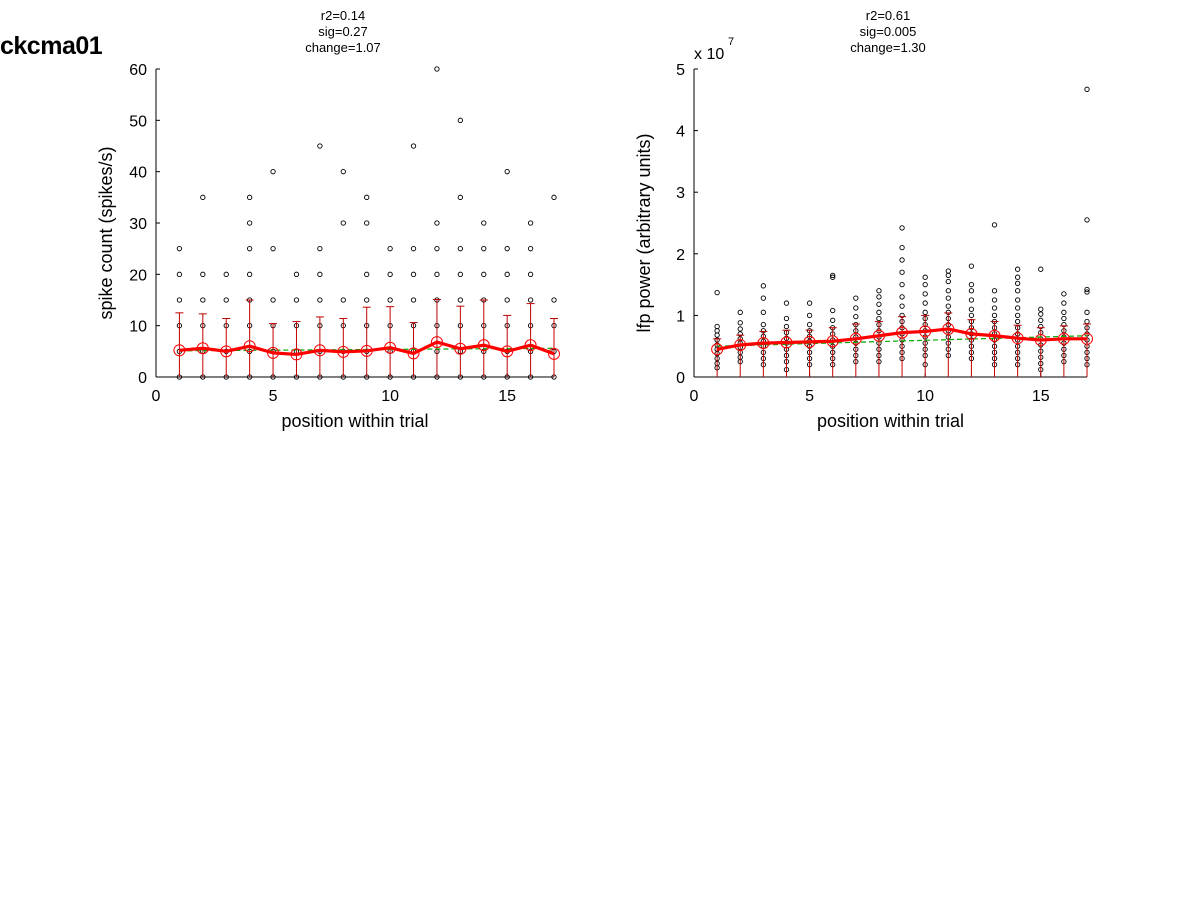  What do you see at coordinates (343, 15) in the screenshot?
I see `stat-line-0: r2=0.14` at bounding box center [343, 15].